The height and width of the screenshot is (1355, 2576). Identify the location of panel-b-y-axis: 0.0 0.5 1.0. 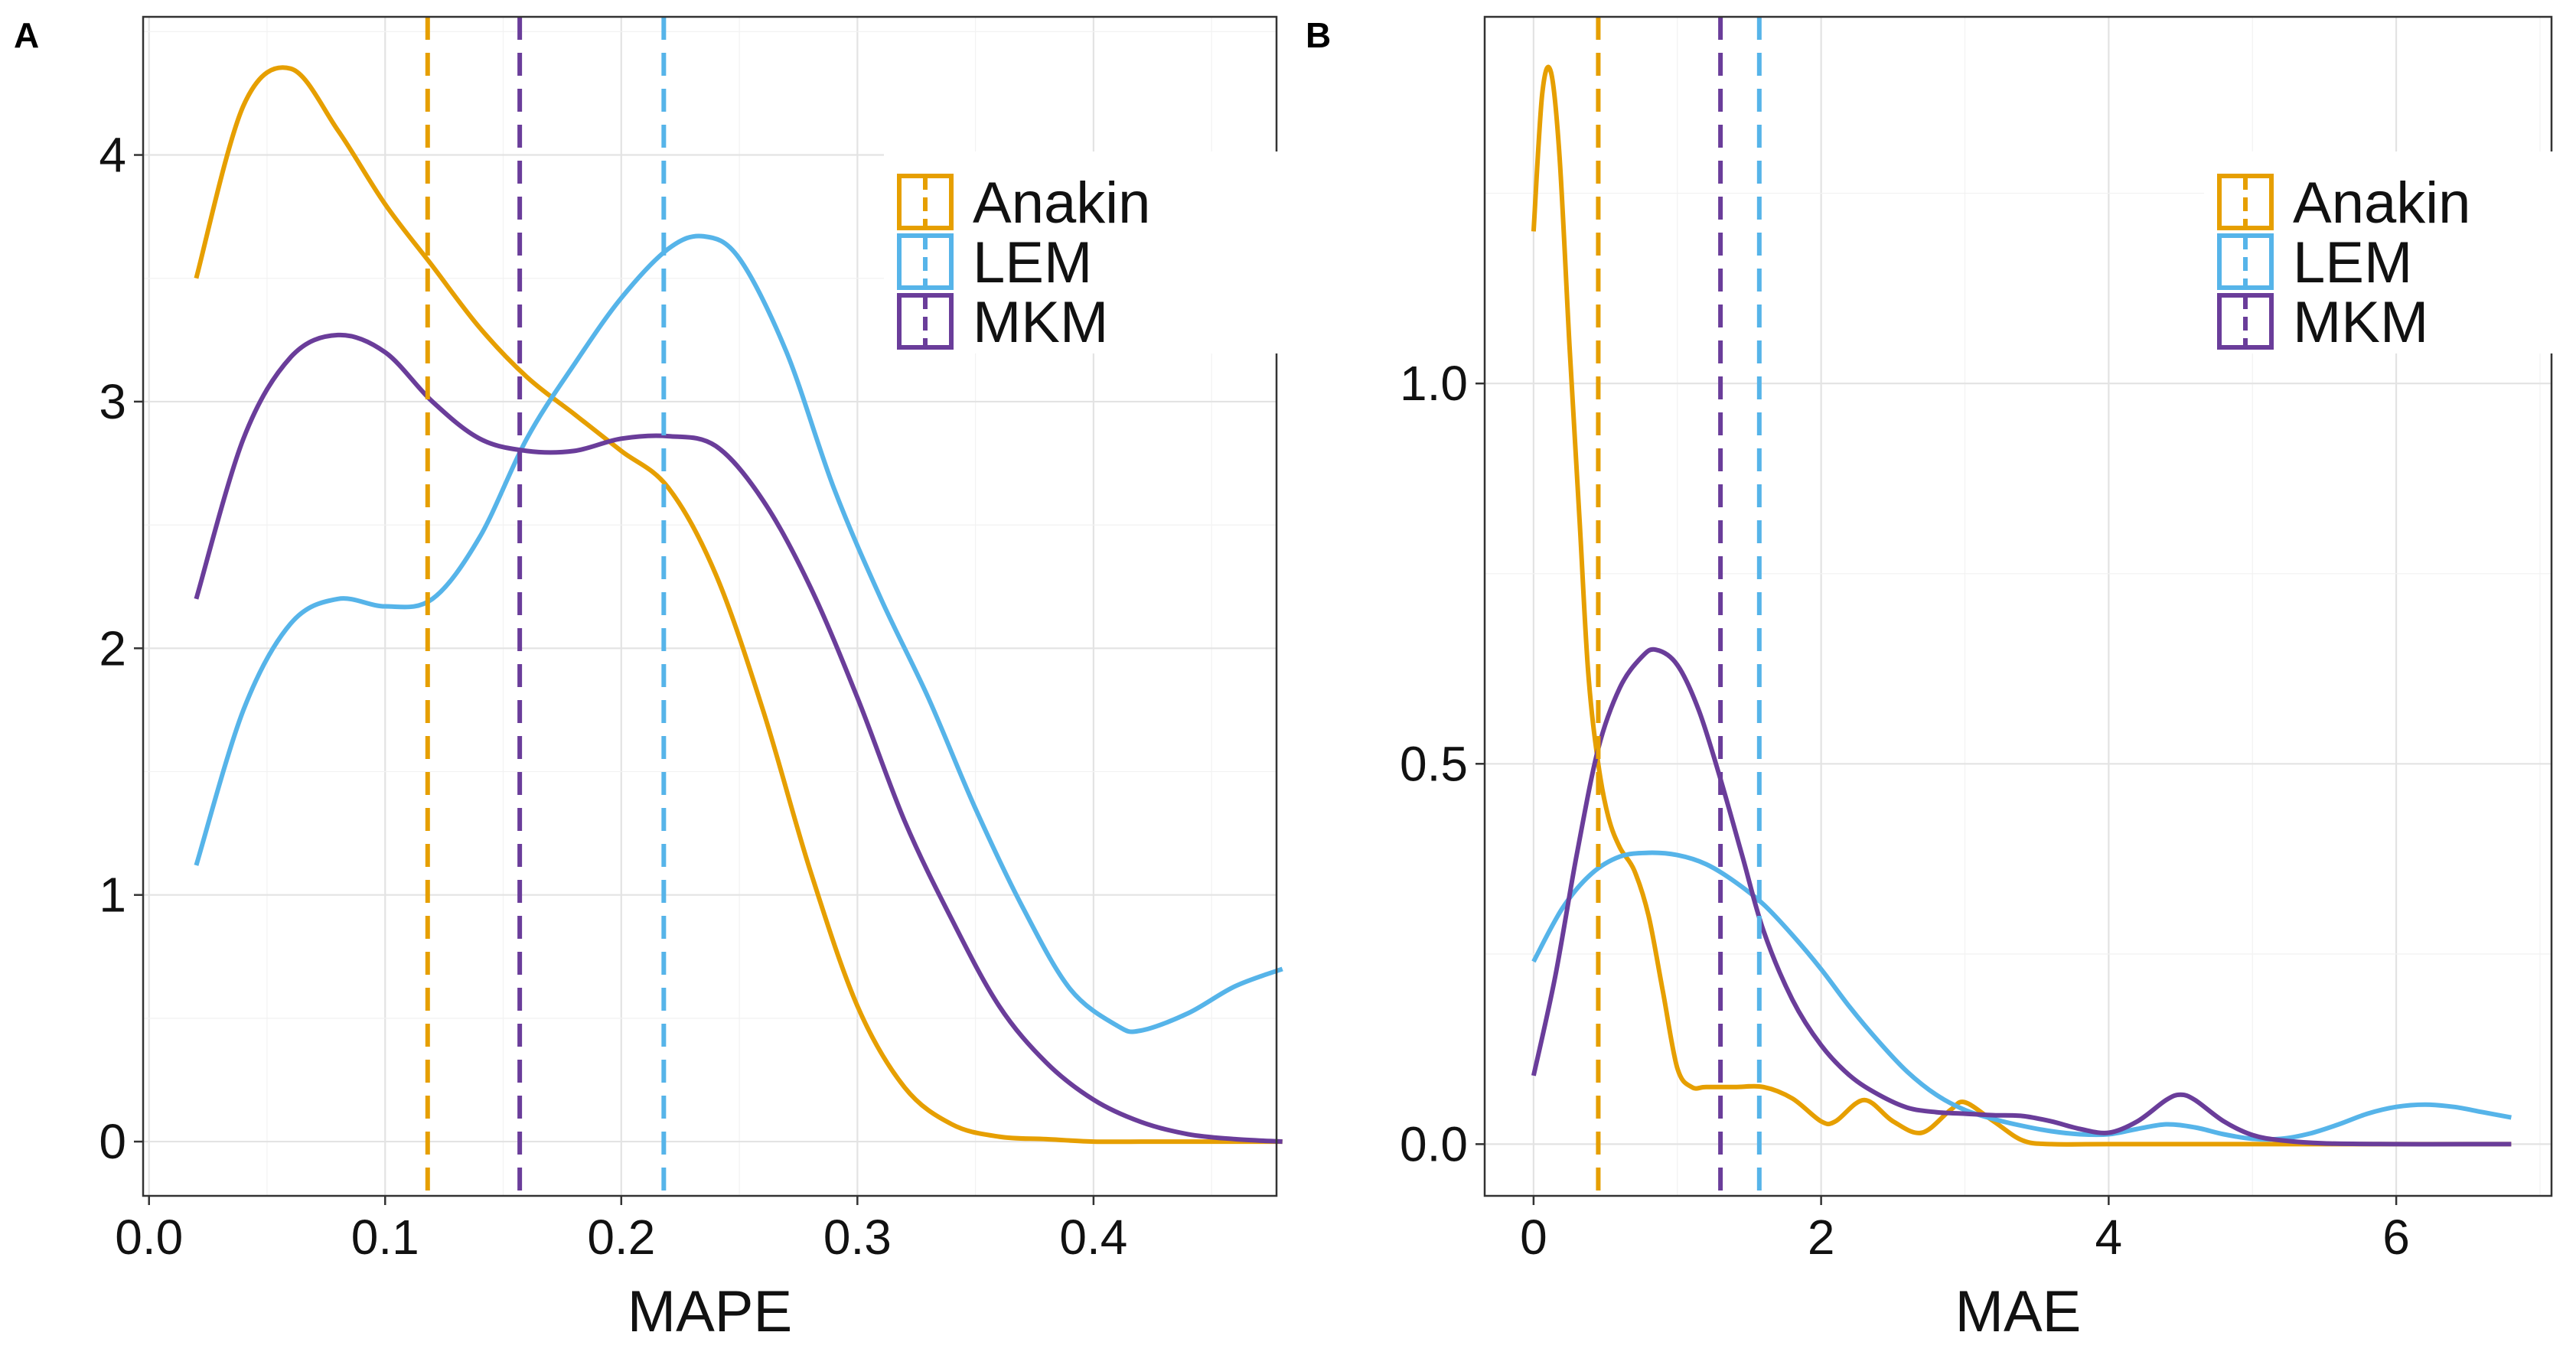
(1442, 763).